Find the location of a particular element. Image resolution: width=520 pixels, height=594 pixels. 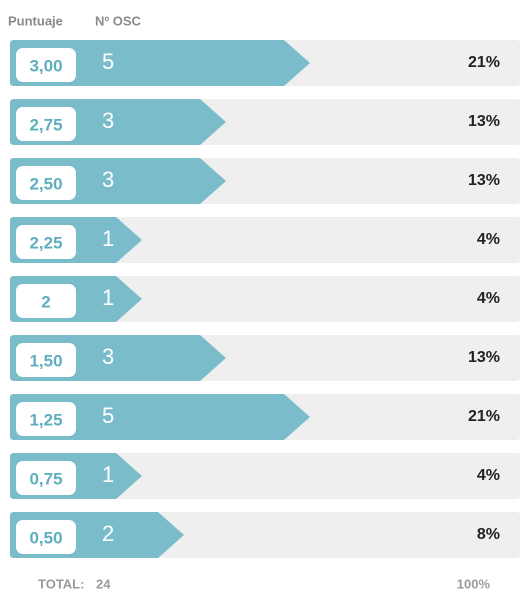

category-label: 1,25 is located at coordinates (45, 419).